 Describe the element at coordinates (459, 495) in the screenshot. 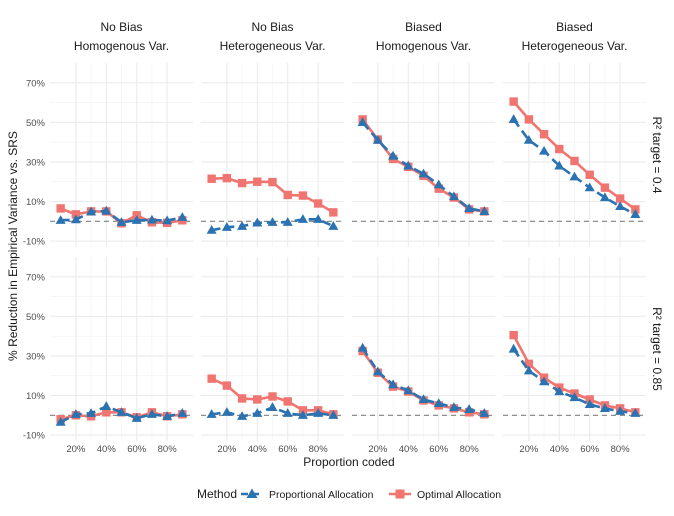

I see `legend-label-optimal: Optimal Allocation` at that location.